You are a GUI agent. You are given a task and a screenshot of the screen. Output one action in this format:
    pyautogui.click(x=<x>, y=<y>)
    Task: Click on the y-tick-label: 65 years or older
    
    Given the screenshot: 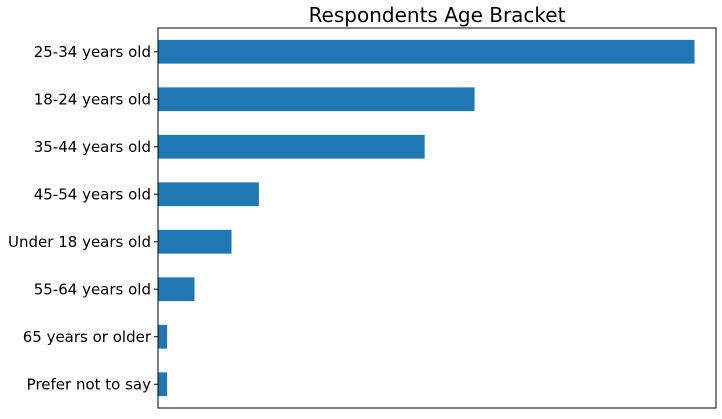 What is the action you would take?
    pyautogui.click(x=87, y=337)
    